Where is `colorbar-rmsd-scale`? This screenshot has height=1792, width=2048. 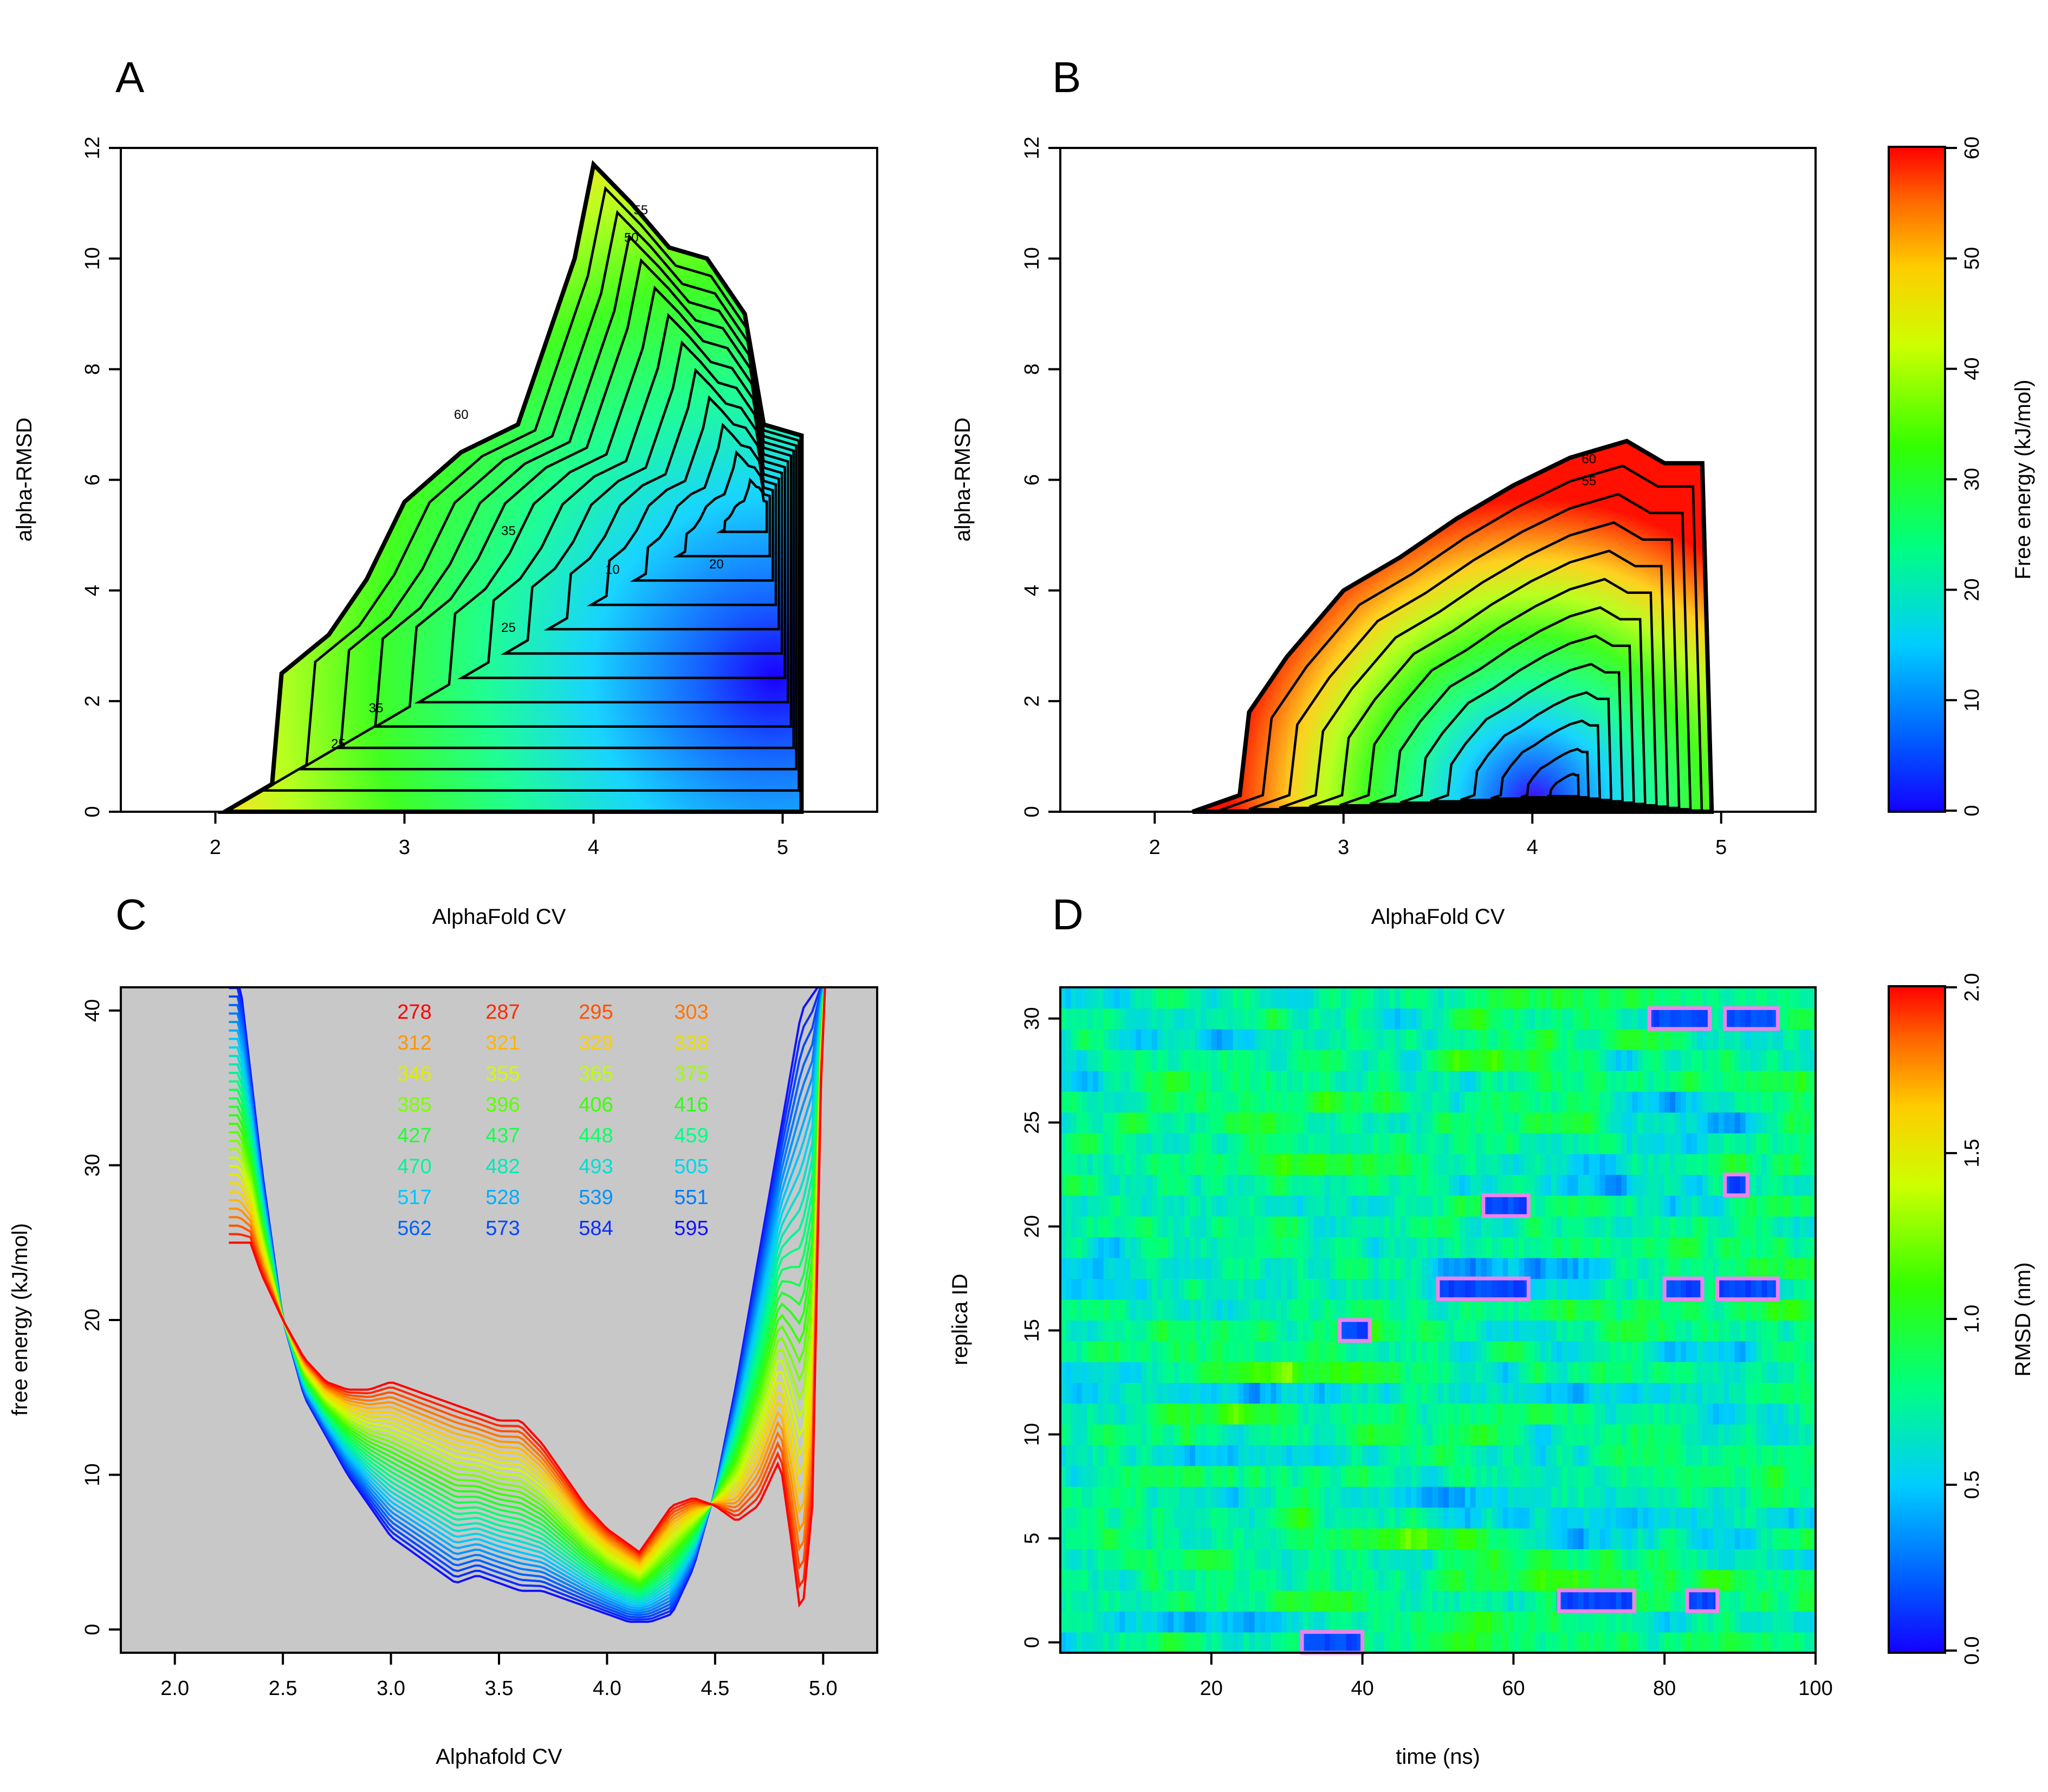 colorbar-rmsd-scale is located at coordinates (1917, 1319).